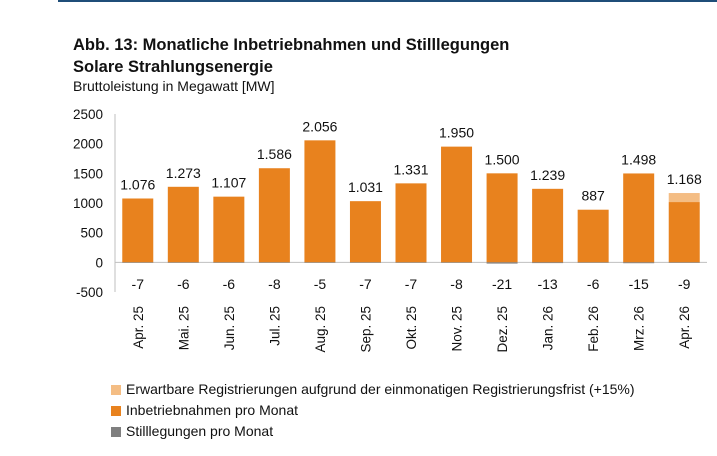 Image resolution: width=717 pixels, height=456 pixels. What do you see at coordinates (387, 1) in the screenshot?
I see `top-rule` at bounding box center [387, 1].